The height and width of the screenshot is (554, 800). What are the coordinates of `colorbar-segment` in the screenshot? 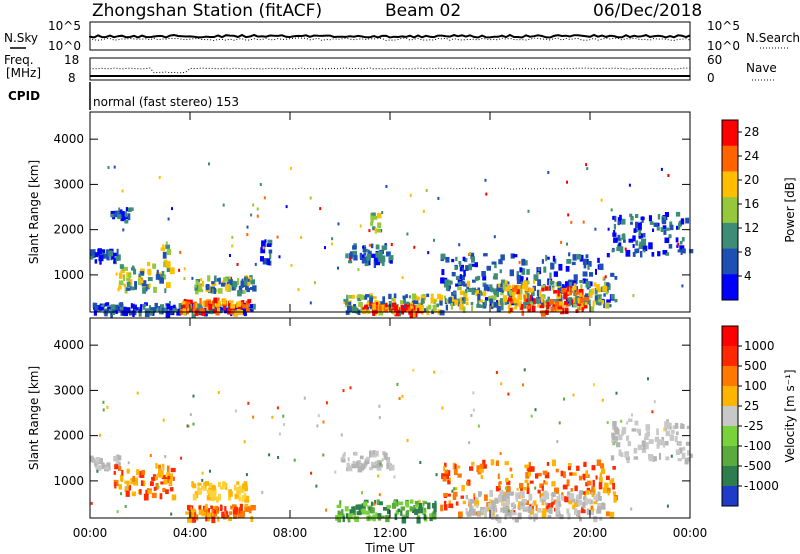 It's located at (730, 133).